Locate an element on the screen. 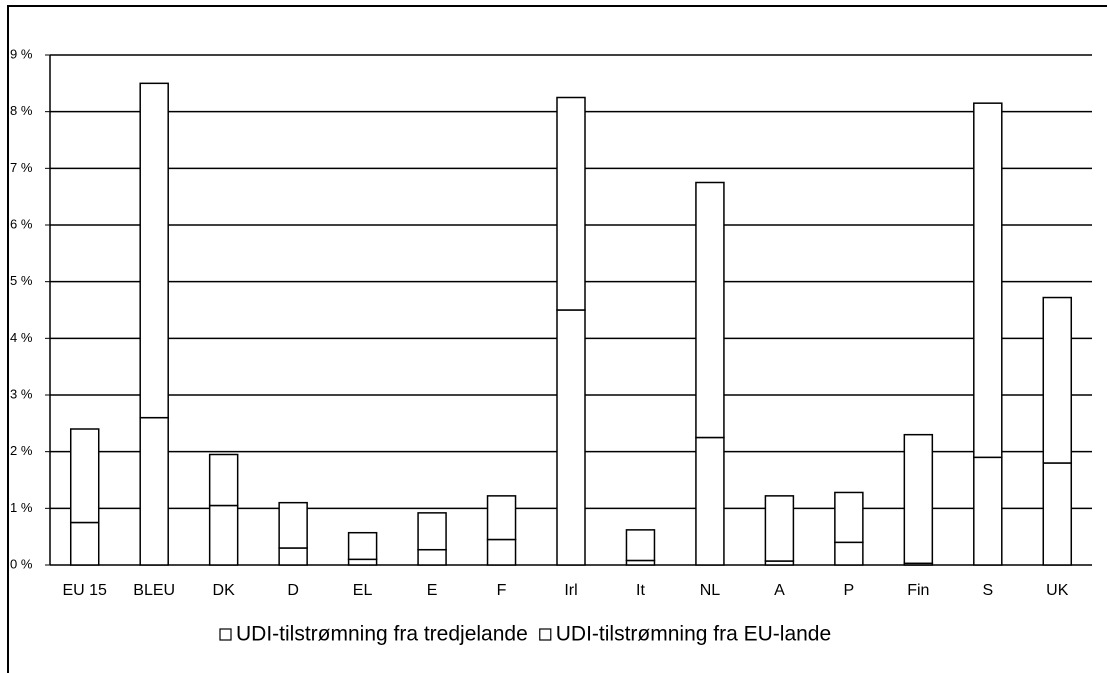  x-tick-label: UK is located at coordinates (1057, 590).